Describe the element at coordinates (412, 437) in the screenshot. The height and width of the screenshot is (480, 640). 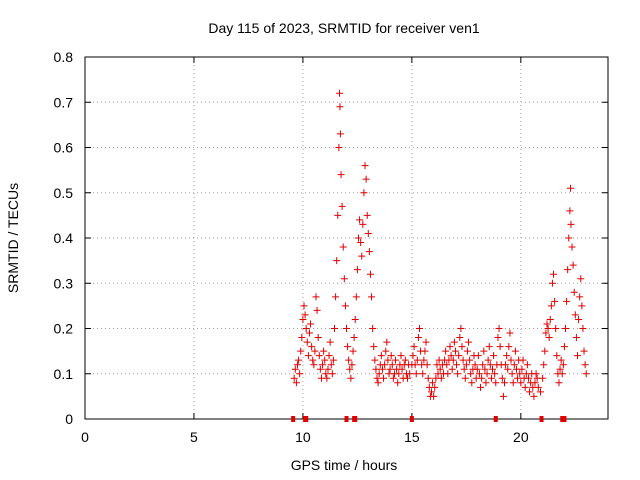
I see `x-tick-label: 15` at that location.